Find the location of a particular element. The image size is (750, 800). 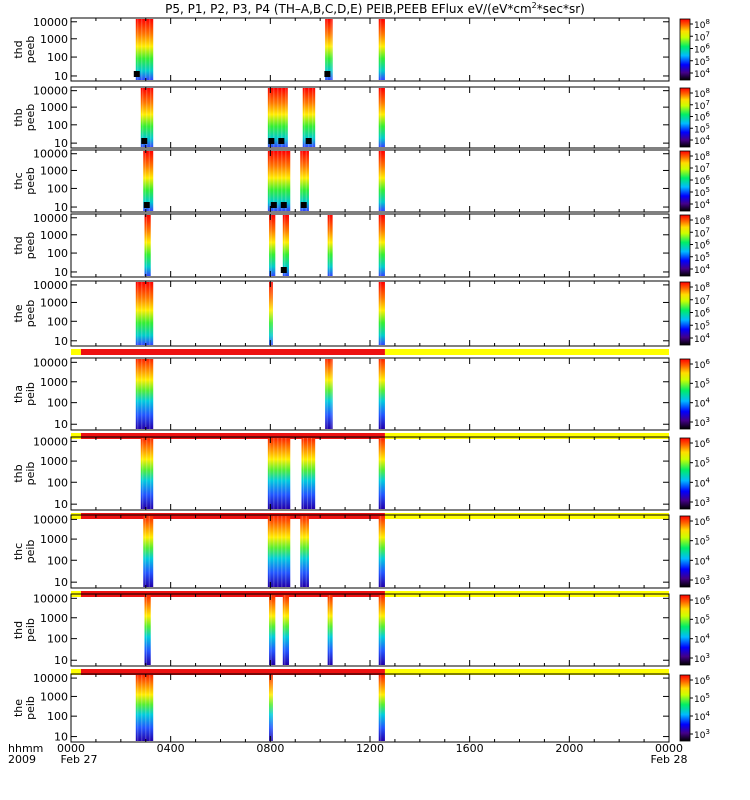

panel-thd-peib: 10 100 1000 10000 thd peib 10⁶ 10⁵ 10⁴ 10³ is located at coordinates (361, 633).